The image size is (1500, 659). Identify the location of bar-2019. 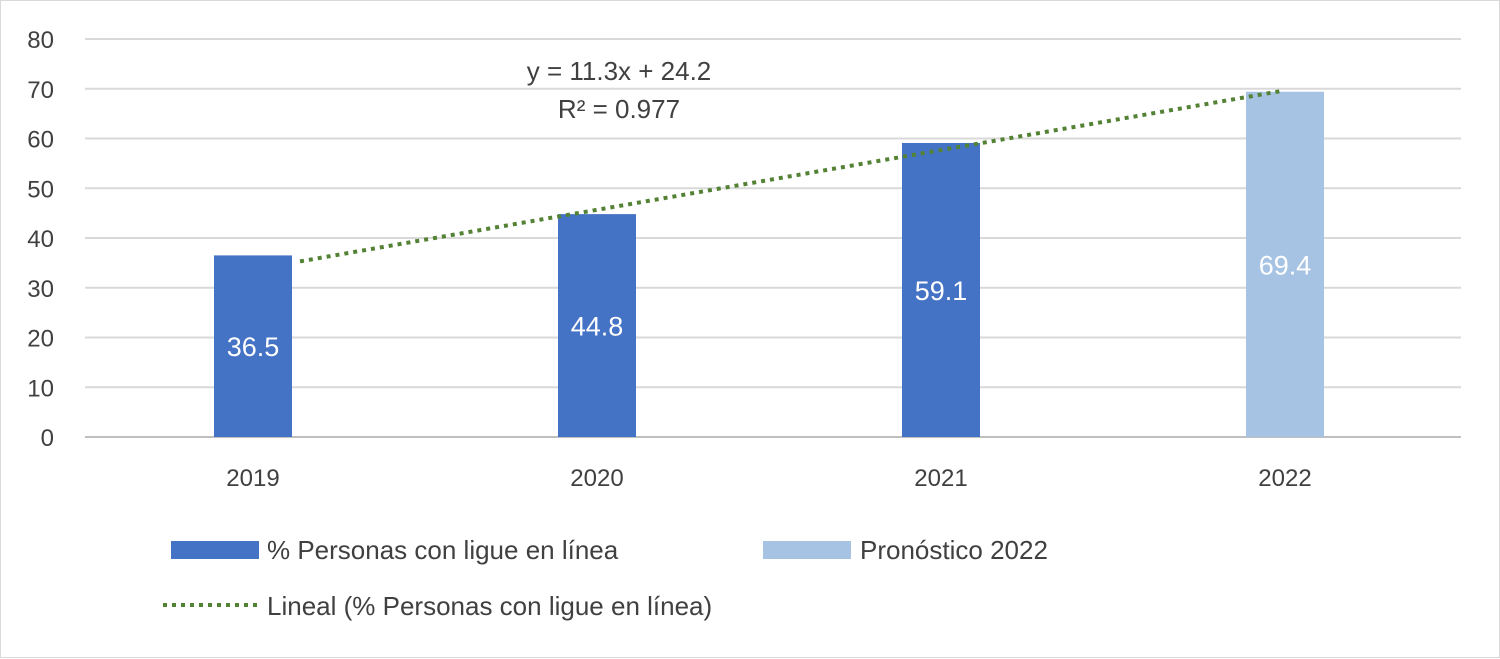
(253, 346).